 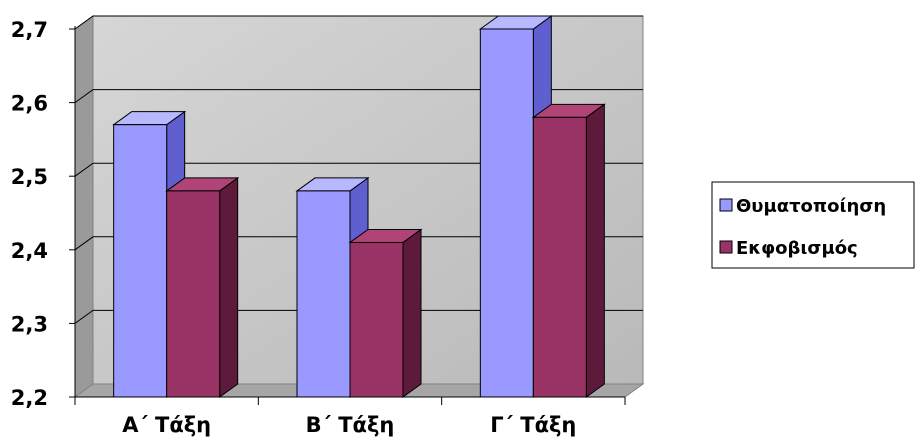 What do you see at coordinates (797, 248) in the screenshot?
I see `legend-label-bullying: Εκφοβισμός` at bounding box center [797, 248].